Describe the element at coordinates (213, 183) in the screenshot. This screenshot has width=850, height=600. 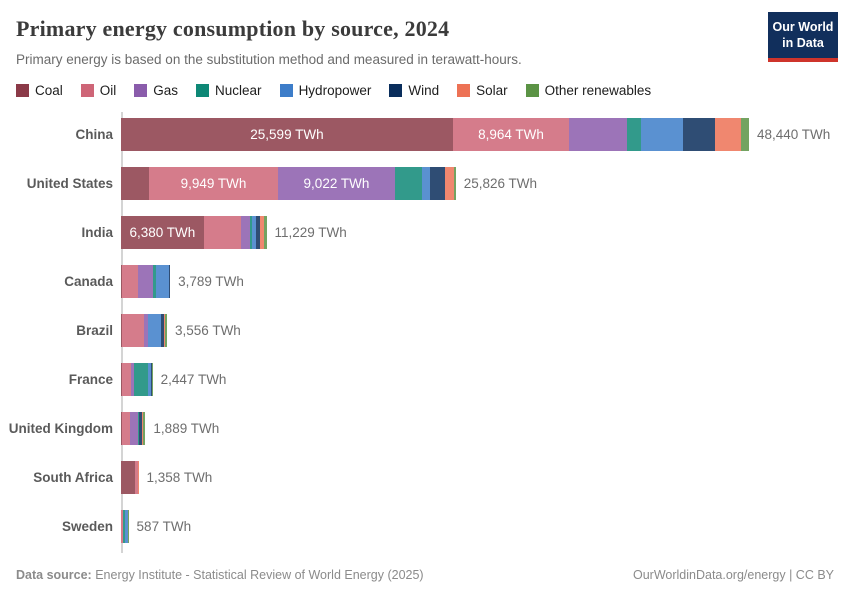
I see `bar-segment-oil: 9,949 TWh` at that location.